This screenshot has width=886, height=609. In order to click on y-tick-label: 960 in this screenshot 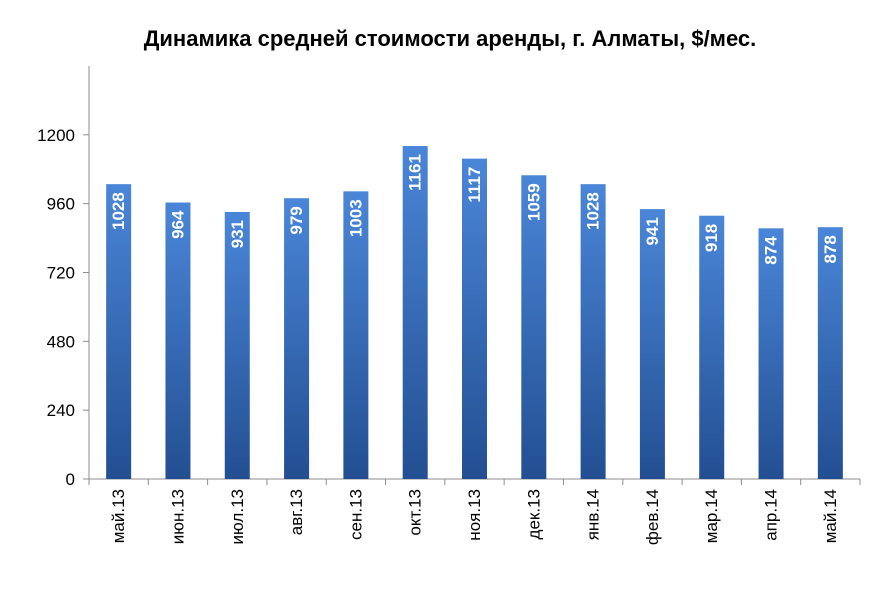, I will do `click(61, 204)`.